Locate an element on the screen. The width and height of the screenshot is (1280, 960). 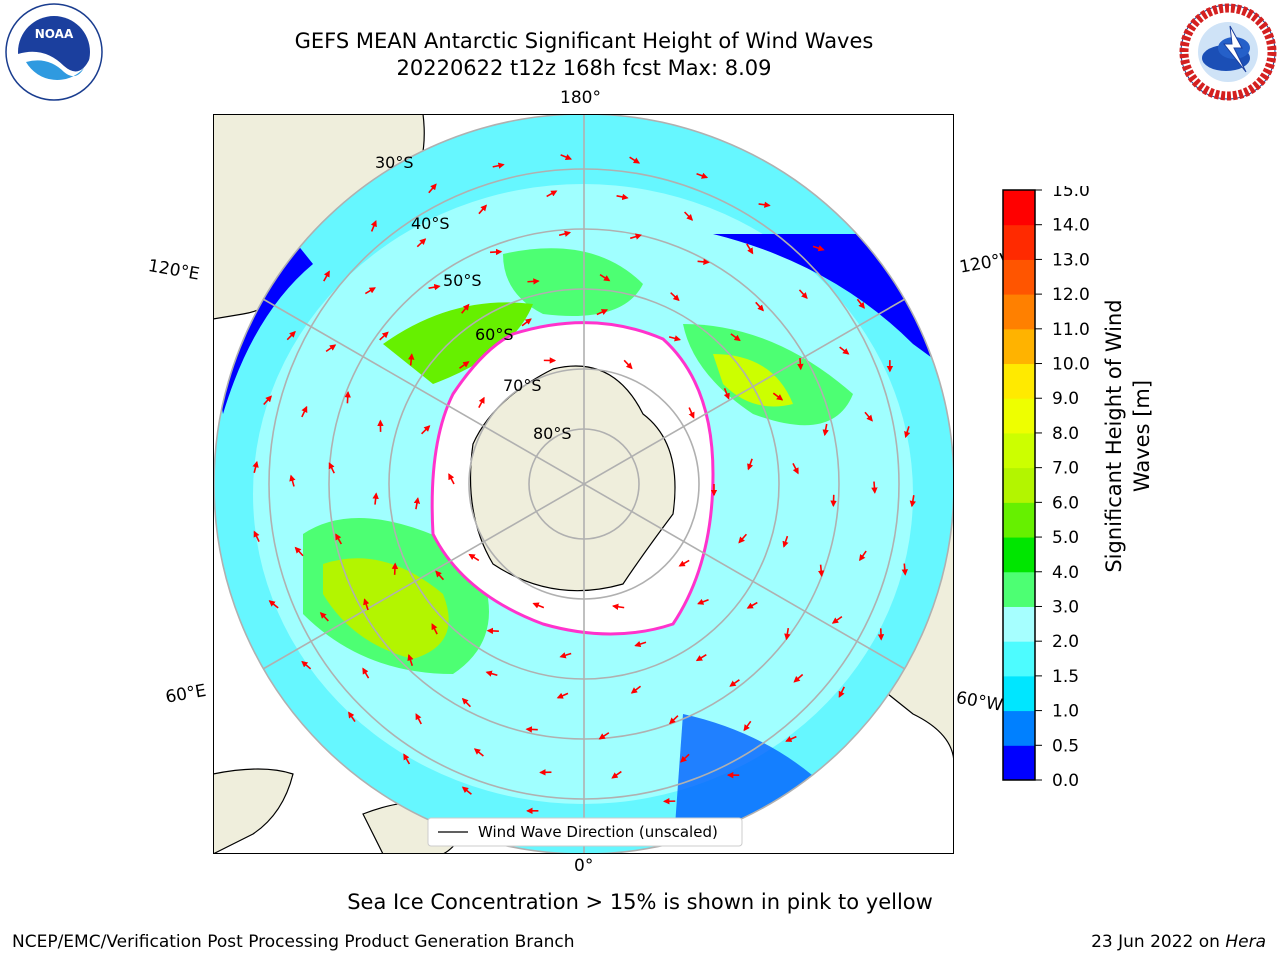
lat-label-80s: 80°S is located at coordinates (552, 433).